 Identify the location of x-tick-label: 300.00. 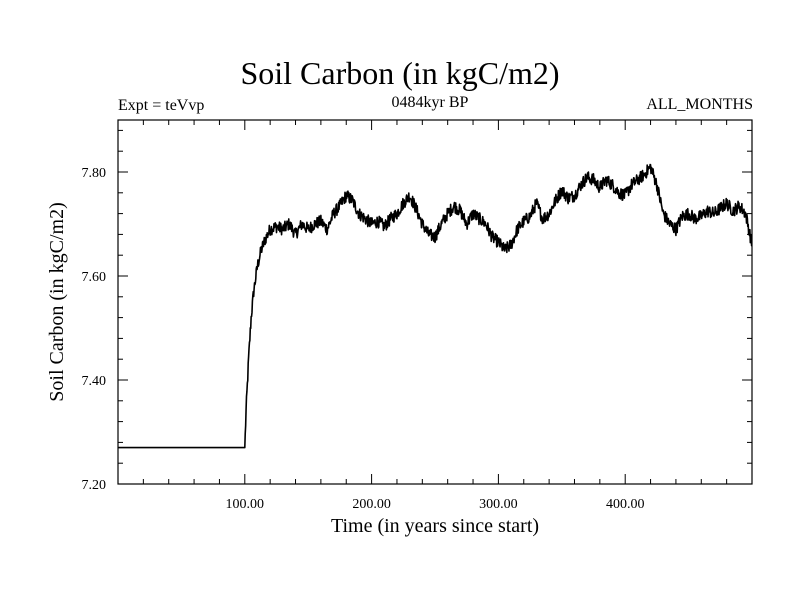
(498, 504).